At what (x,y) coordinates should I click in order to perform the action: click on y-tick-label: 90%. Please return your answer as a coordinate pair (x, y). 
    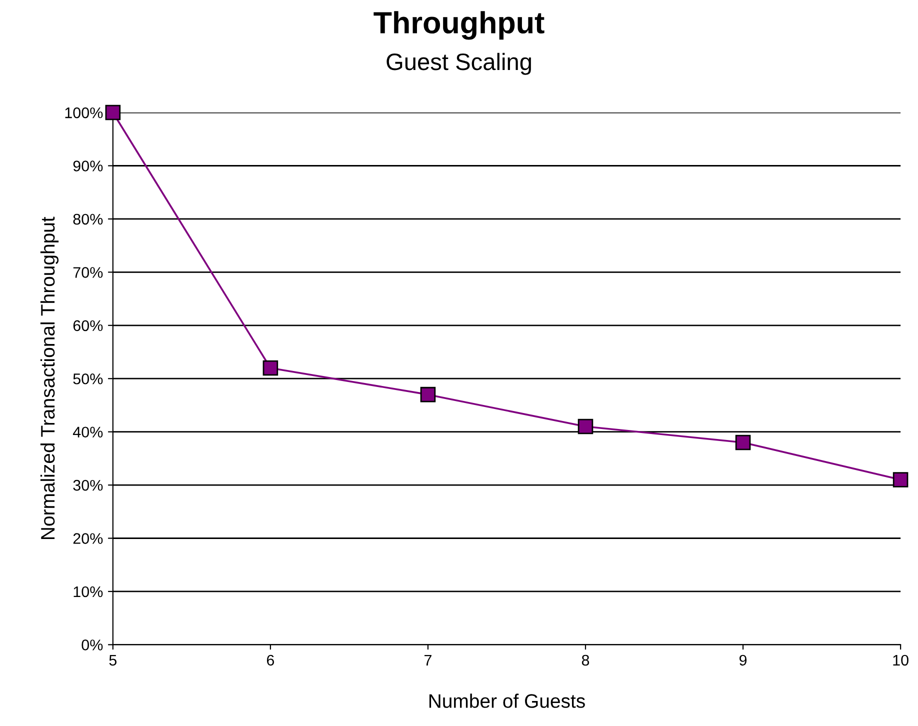
    Looking at the image, I should click on (88, 166).